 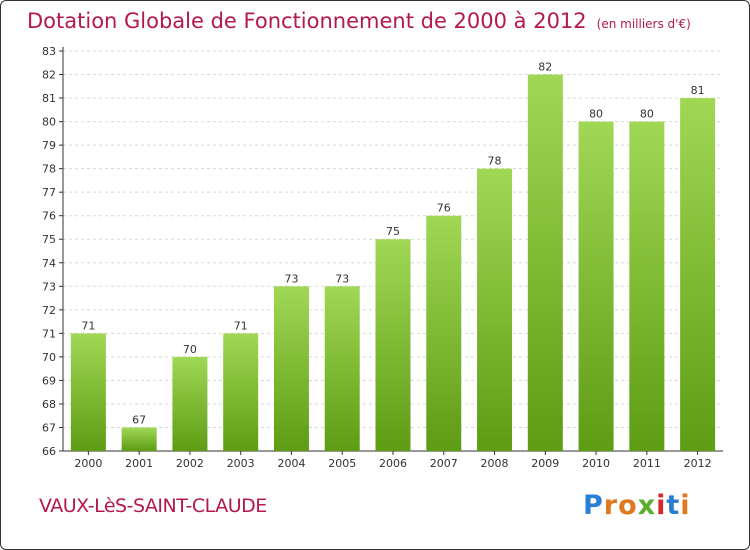 I want to click on data-label: 67, so click(x=139, y=419).